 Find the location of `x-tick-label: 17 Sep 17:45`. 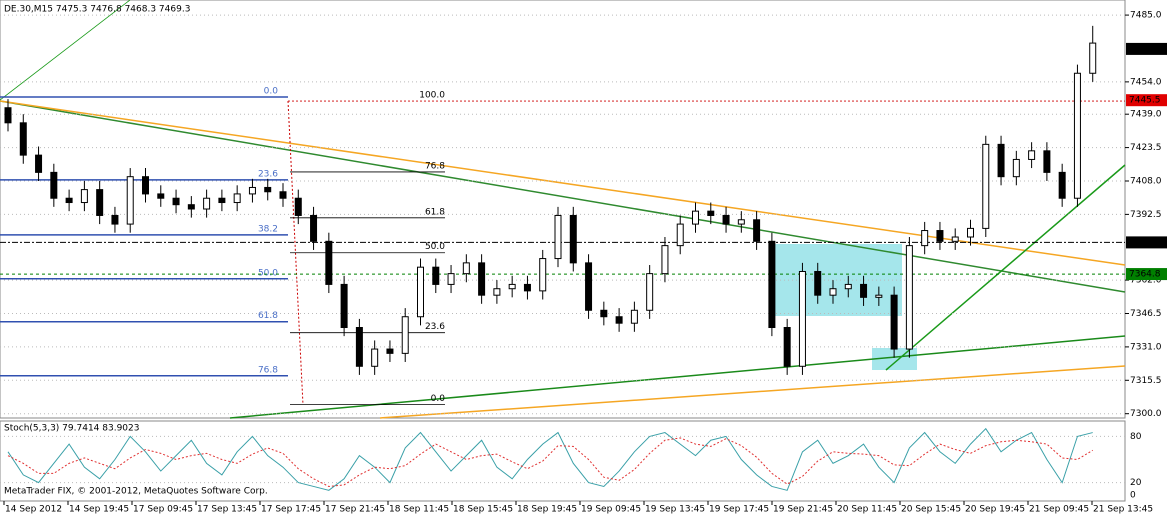

x-tick-label: 17 Sep 17:45 is located at coordinates (291, 510).